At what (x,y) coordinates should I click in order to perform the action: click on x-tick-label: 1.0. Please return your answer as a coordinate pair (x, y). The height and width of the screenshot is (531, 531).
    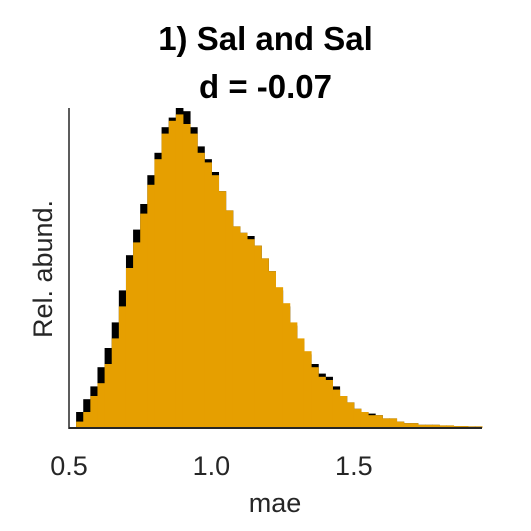
    Looking at the image, I should click on (212, 466).